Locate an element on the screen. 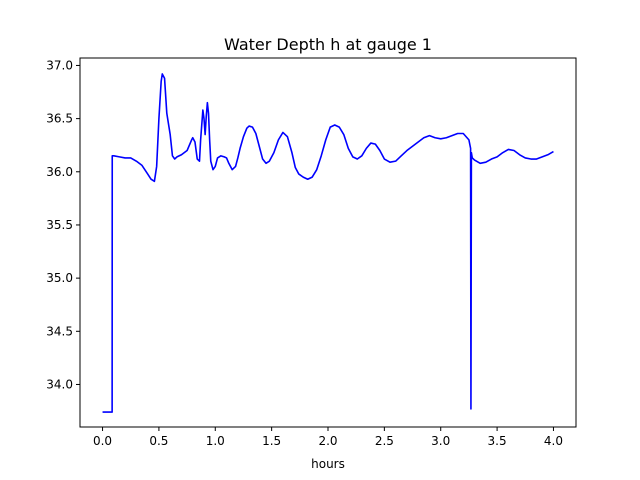 The width and height of the screenshot is (640, 480). y-tick-label: 36.0 is located at coordinates (59, 172).